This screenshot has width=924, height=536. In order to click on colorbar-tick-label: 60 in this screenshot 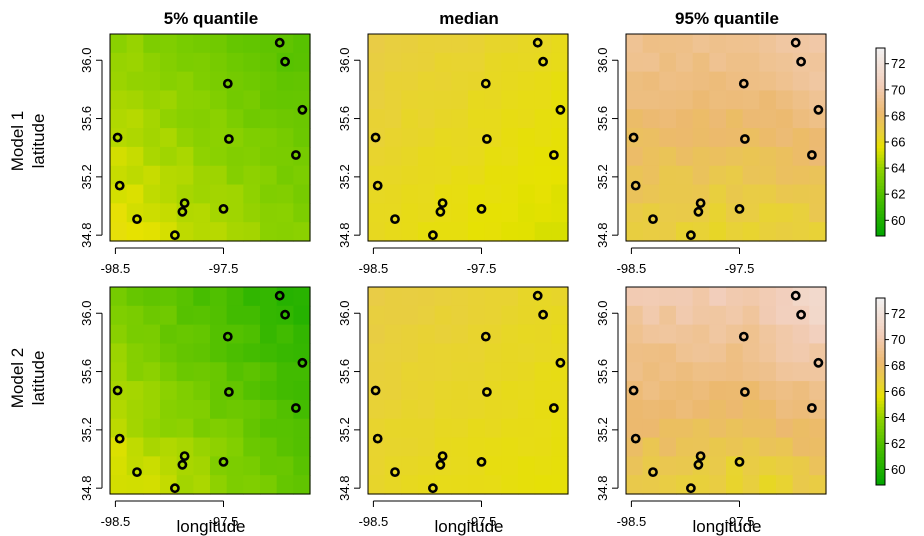, I will do `click(898, 469)`.